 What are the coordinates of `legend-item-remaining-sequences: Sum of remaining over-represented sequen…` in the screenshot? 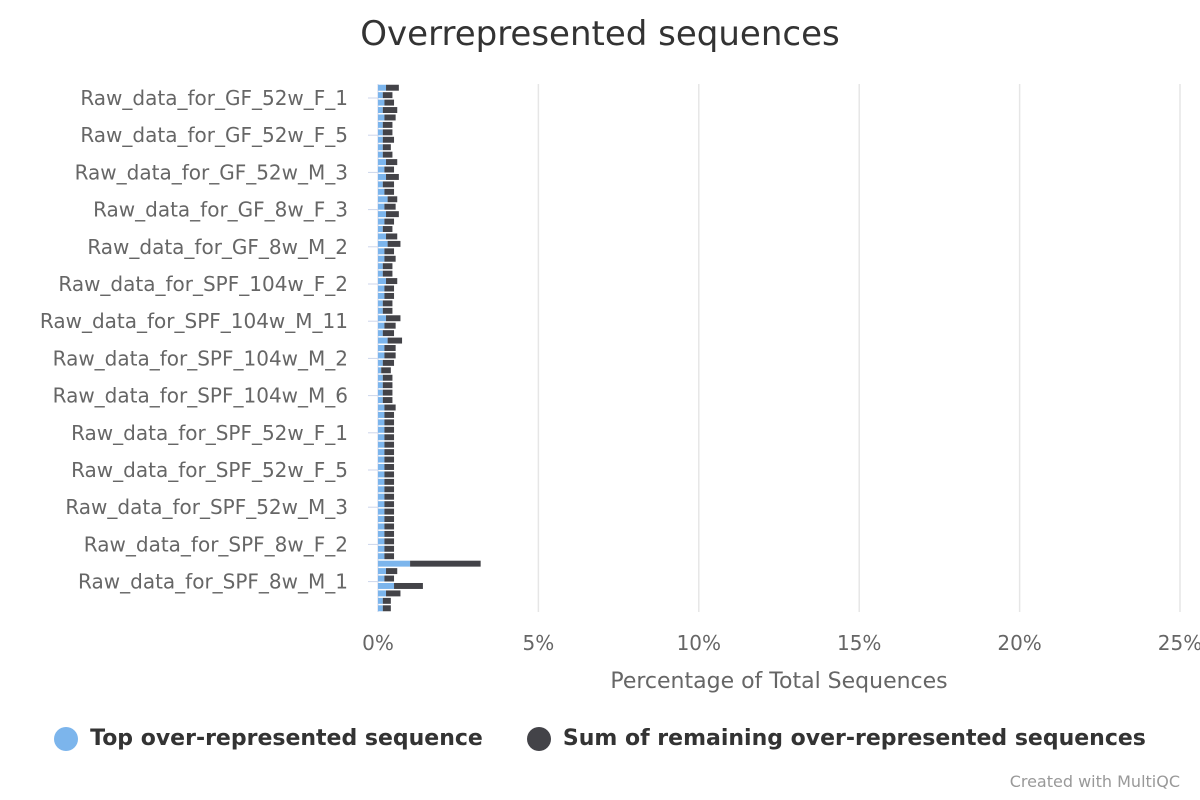 It's located at (836, 738).